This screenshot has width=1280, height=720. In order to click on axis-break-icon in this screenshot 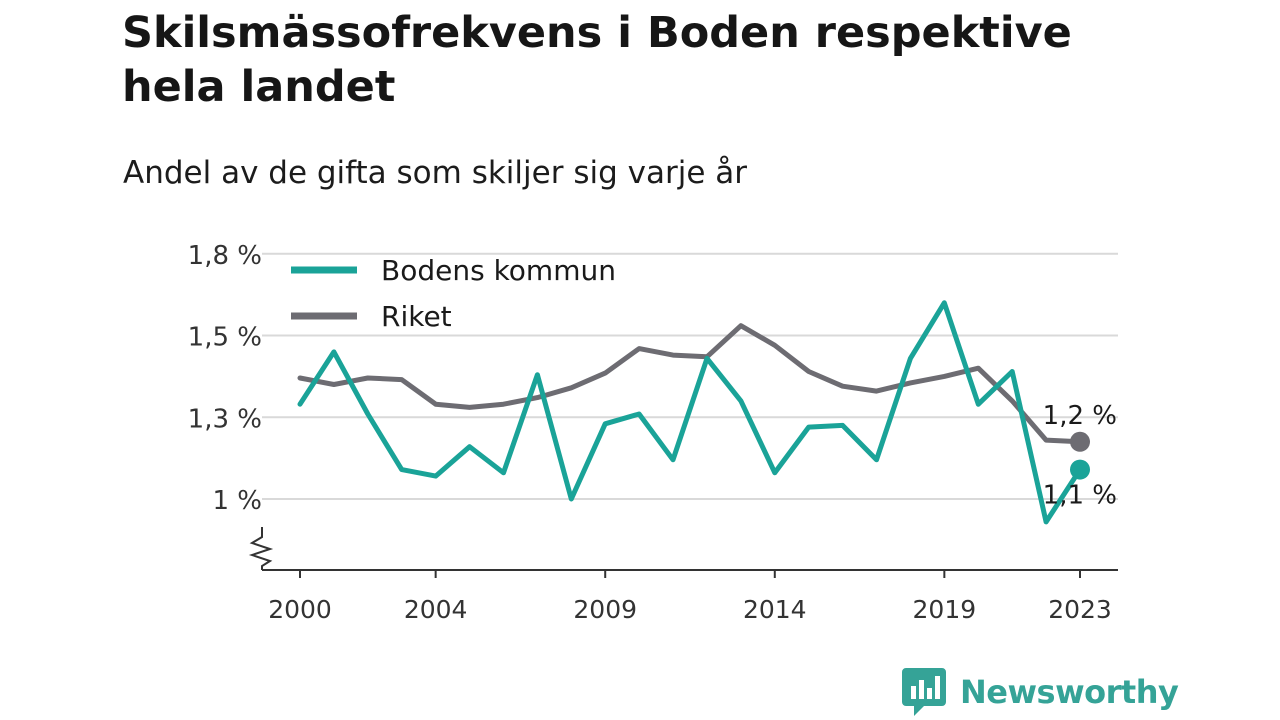, I will do `click(261, 548)`.